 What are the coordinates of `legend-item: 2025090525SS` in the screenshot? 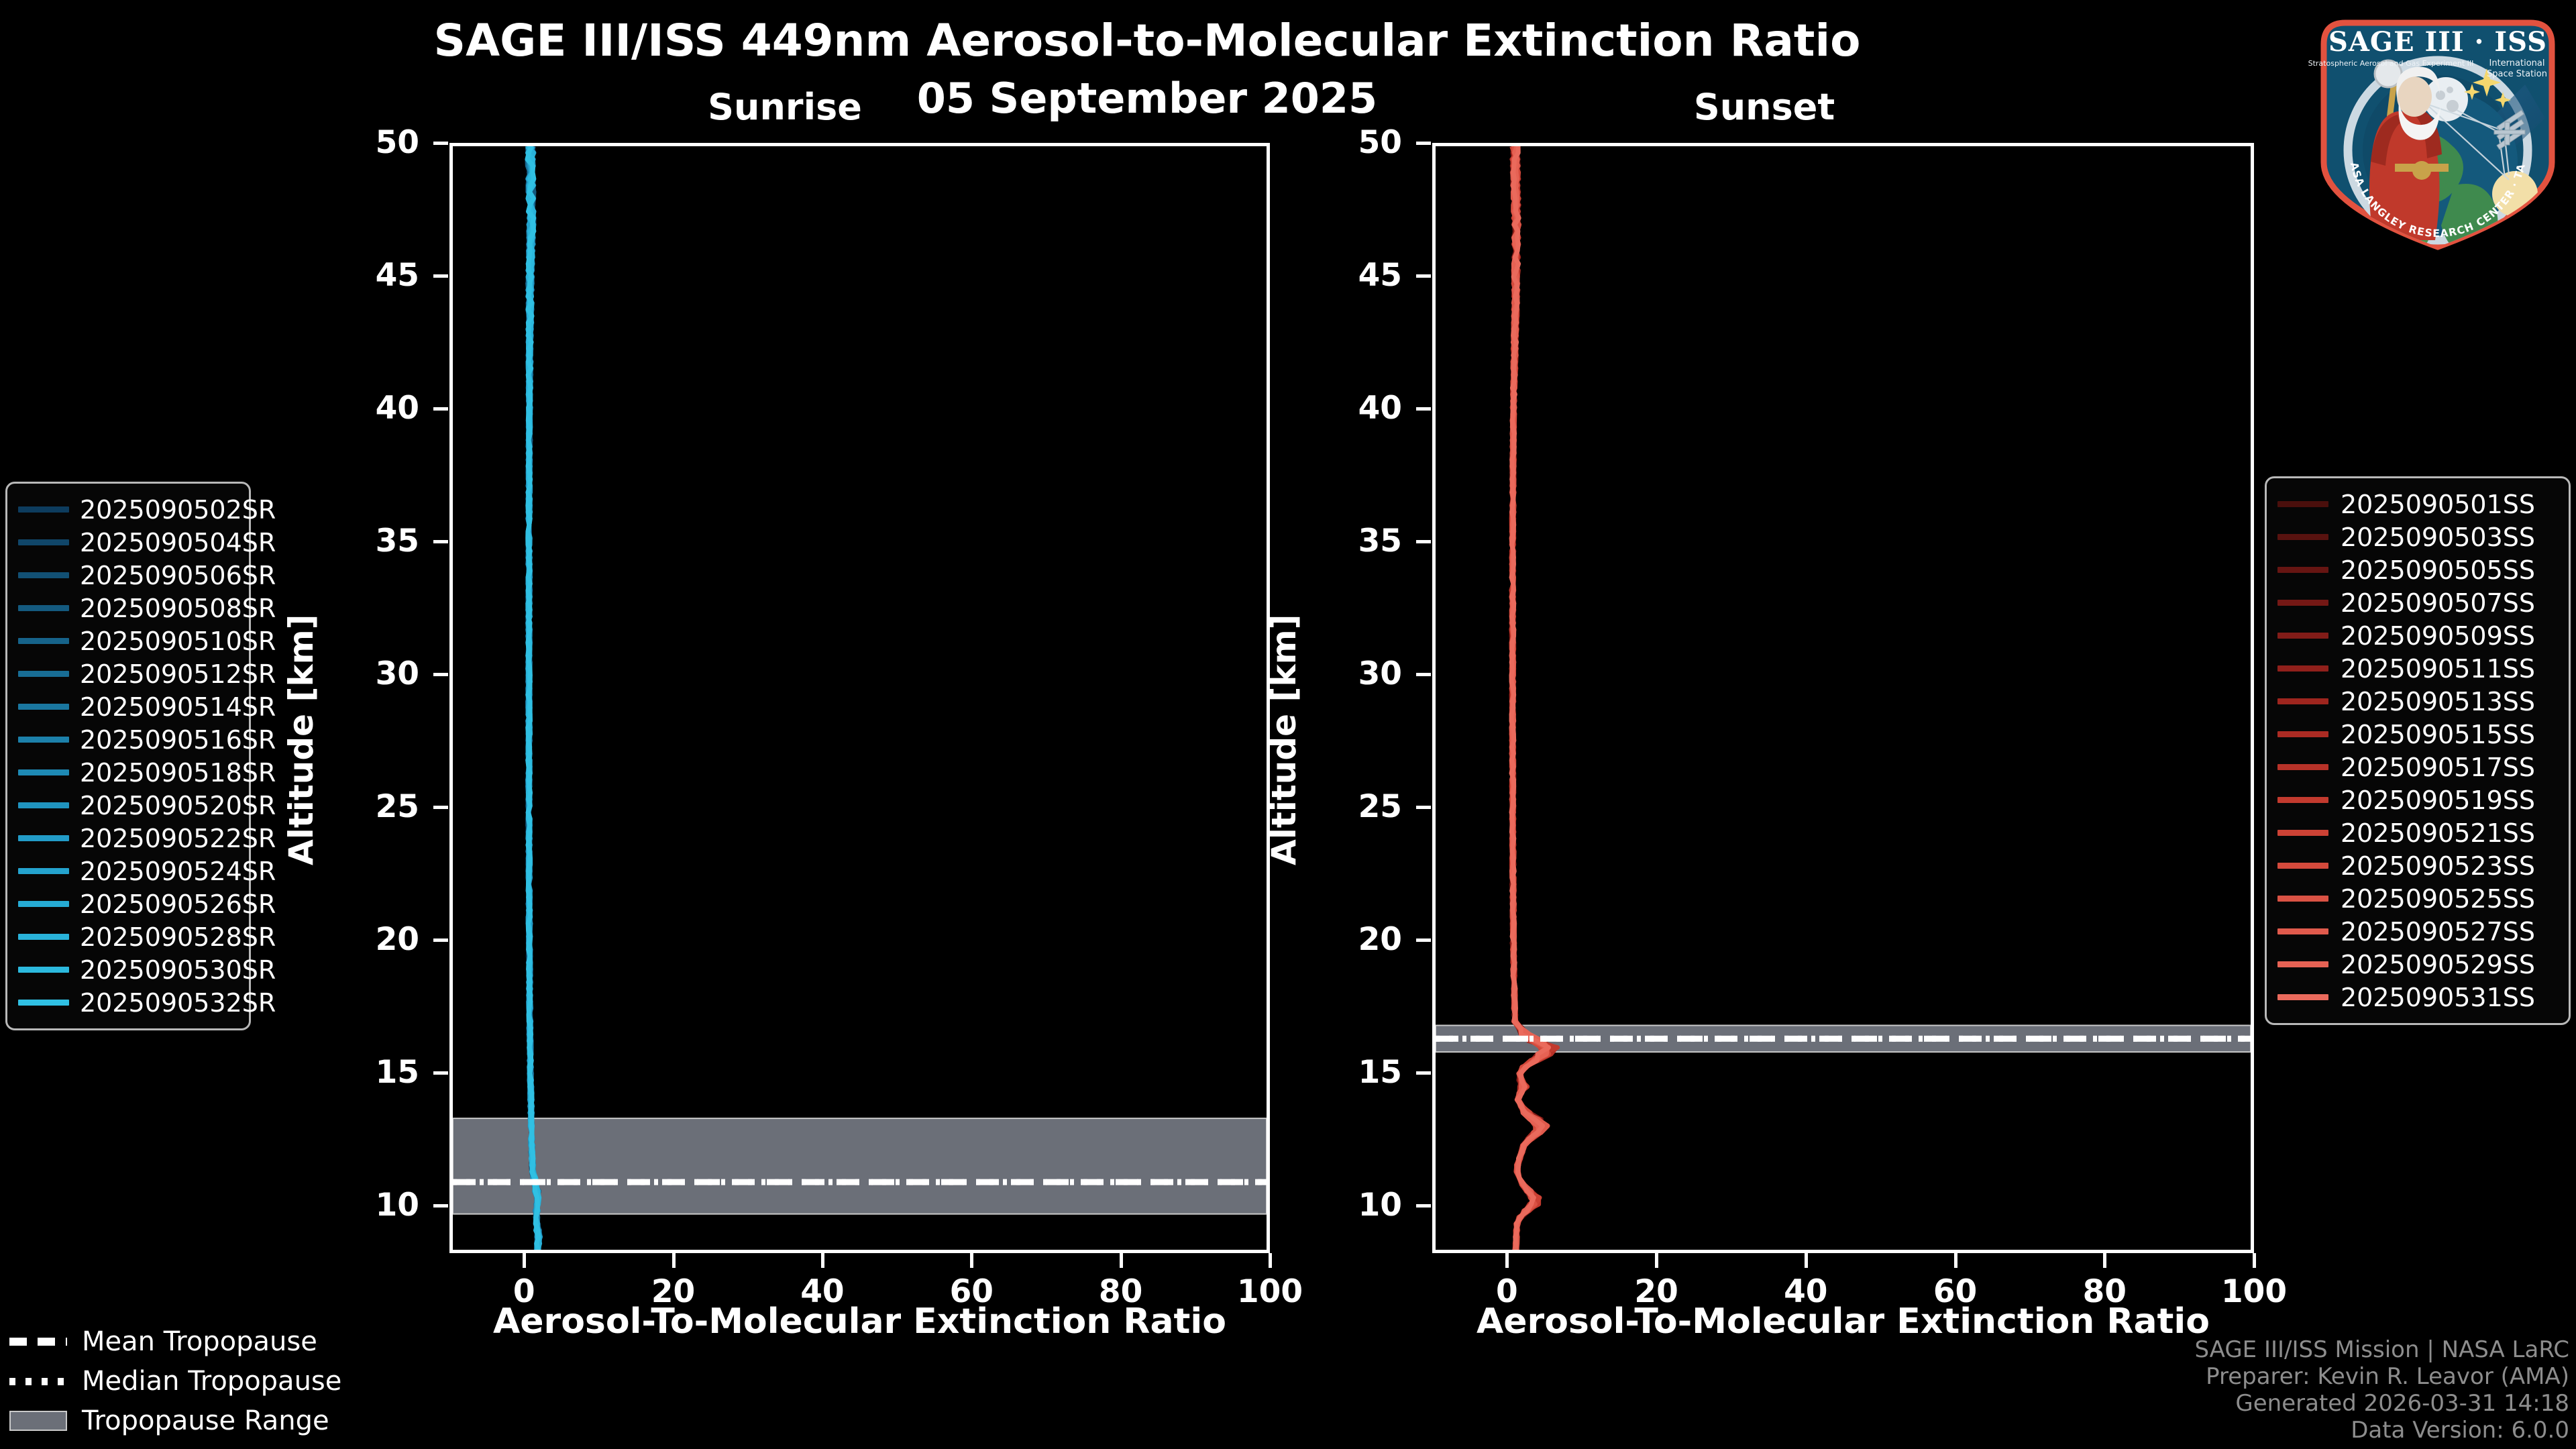 It's located at (2417, 898).